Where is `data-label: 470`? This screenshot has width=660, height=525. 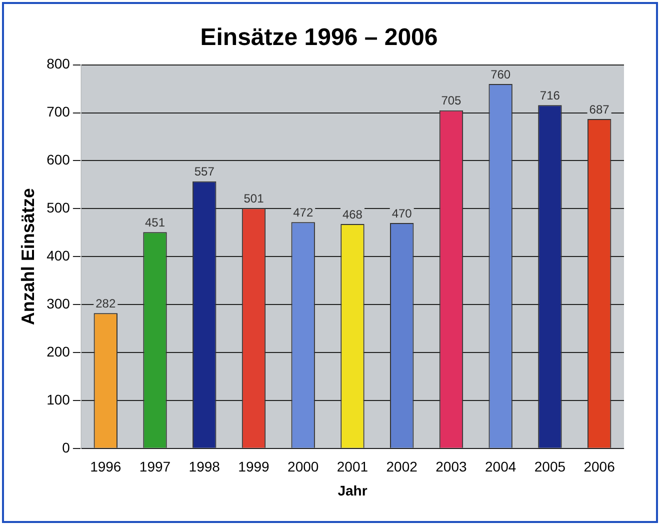 data-label: 470 is located at coordinates (402, 213).